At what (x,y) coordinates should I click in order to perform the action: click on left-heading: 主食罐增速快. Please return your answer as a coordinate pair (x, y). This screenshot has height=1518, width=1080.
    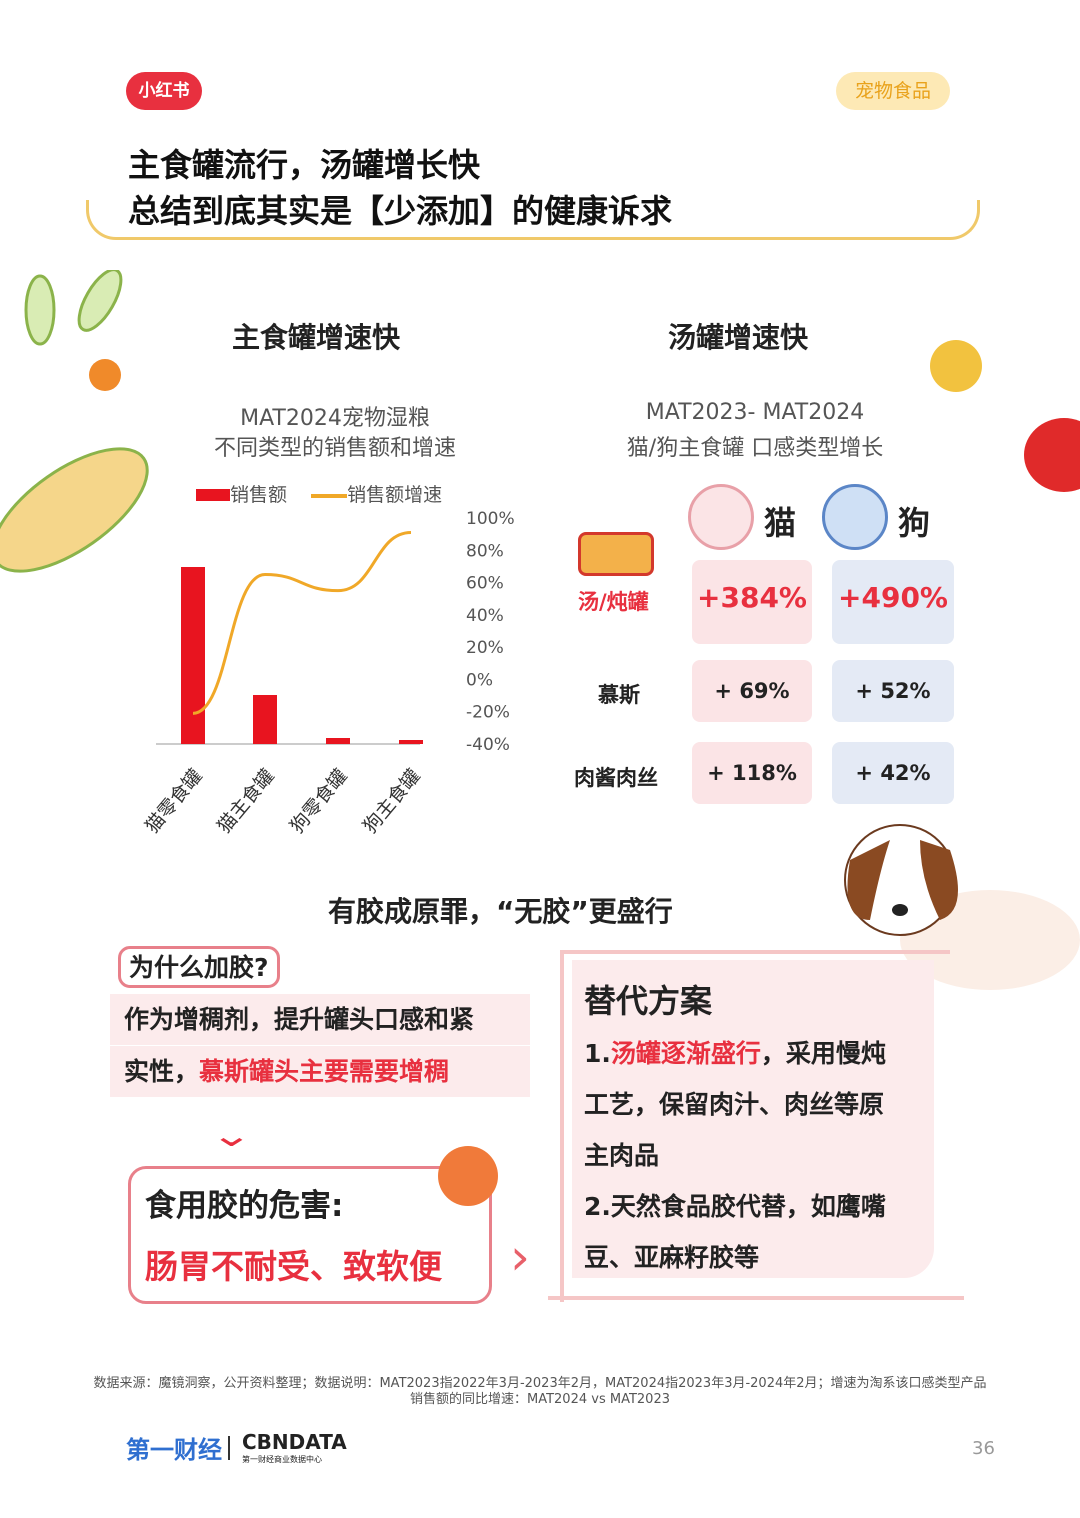
    Looking at the image, I should click on (316, 337).